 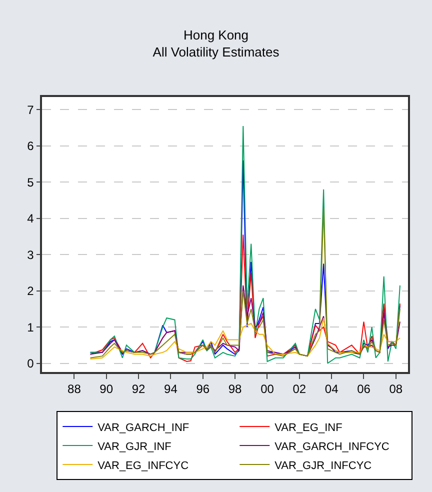 I want to click on legend-label: VAR_GARCH_INFCYC, so click(x=332, y=446).